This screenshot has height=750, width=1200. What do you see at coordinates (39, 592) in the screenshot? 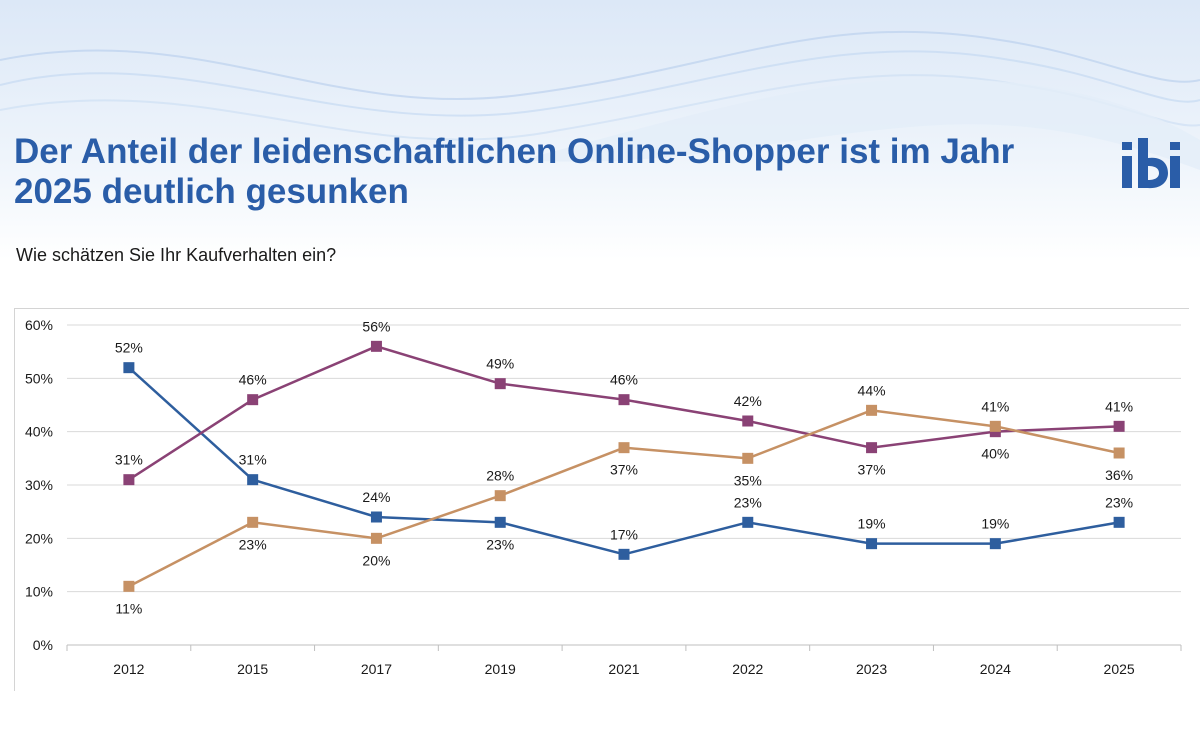
I see `y-tick-label: 10%` at bounding box center [39, 592].